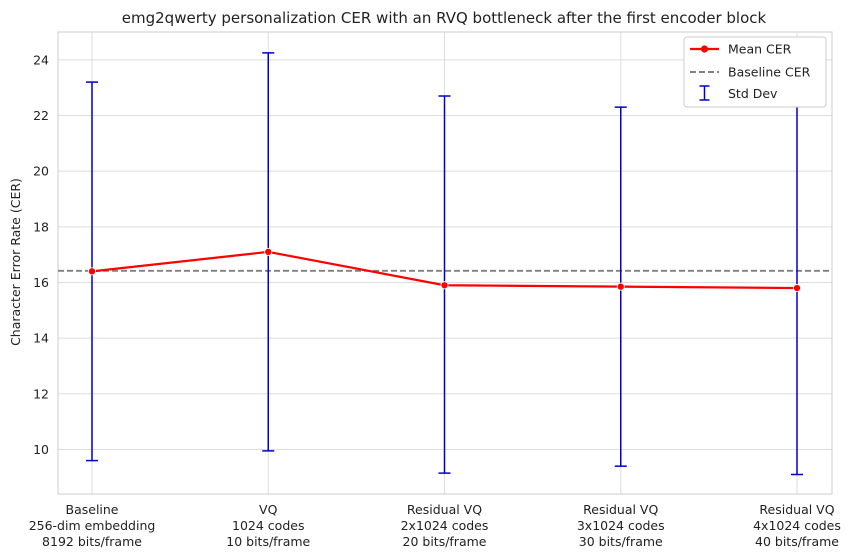  I want to click on x-tick-label-line: 3x1024 codes, so click(621, 525).